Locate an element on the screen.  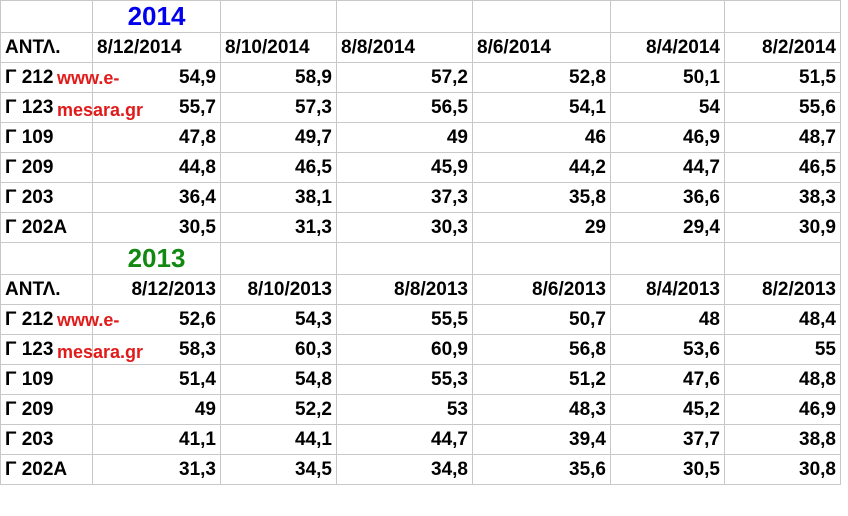
value-cell: 54,1 is located at coordinates (541, 107).